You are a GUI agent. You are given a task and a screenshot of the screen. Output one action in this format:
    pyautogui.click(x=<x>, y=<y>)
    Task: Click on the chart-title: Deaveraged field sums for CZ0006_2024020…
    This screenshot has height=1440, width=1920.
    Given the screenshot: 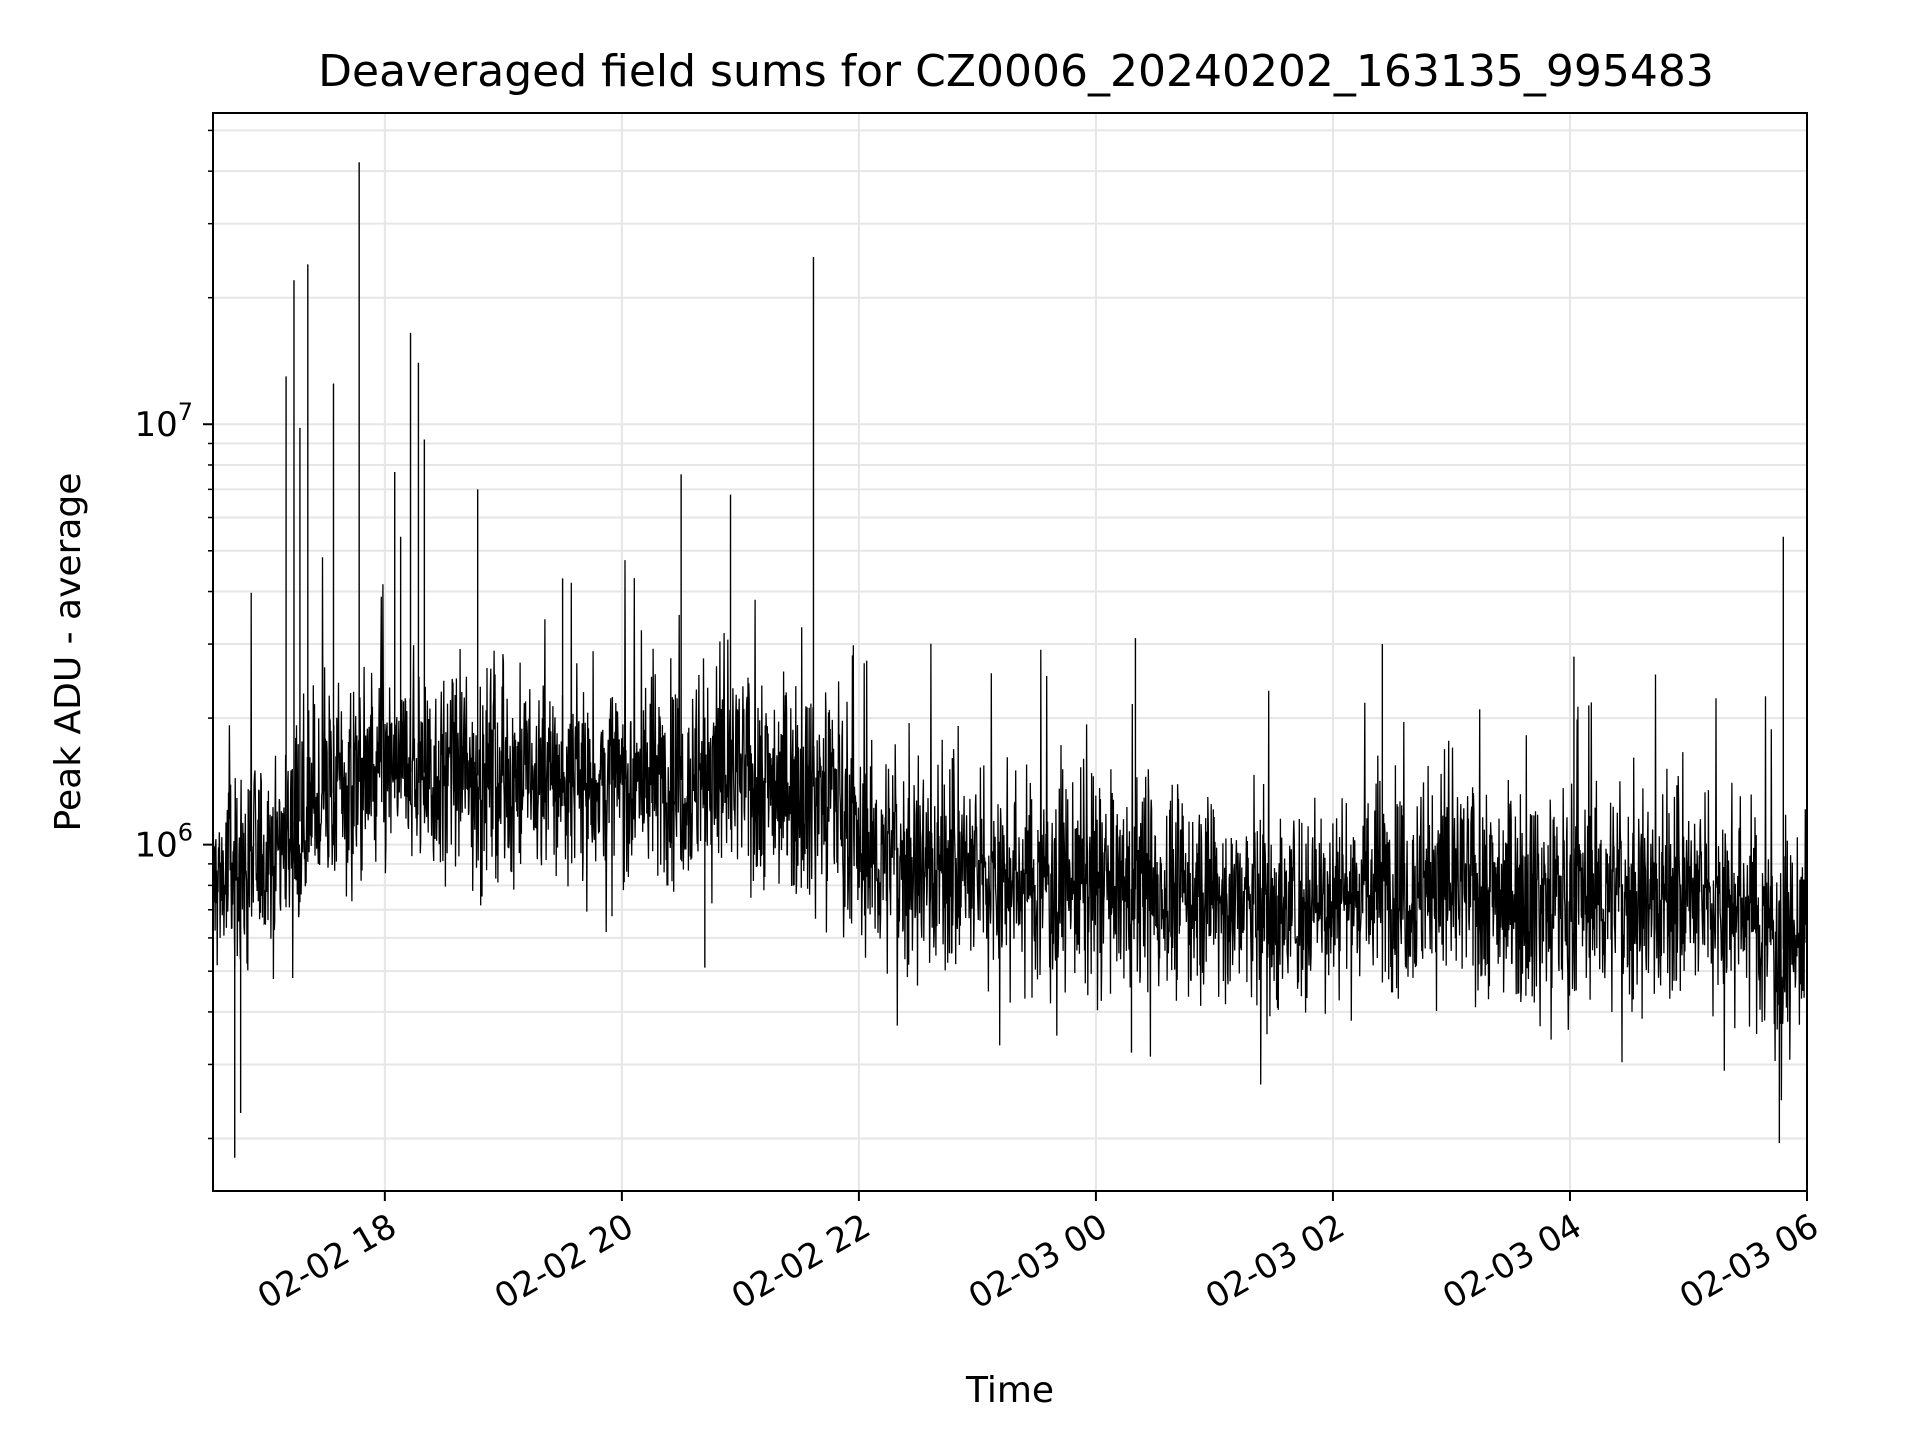 What is the action you would take?
    pyautogui.click(x=1016, y=71)
    